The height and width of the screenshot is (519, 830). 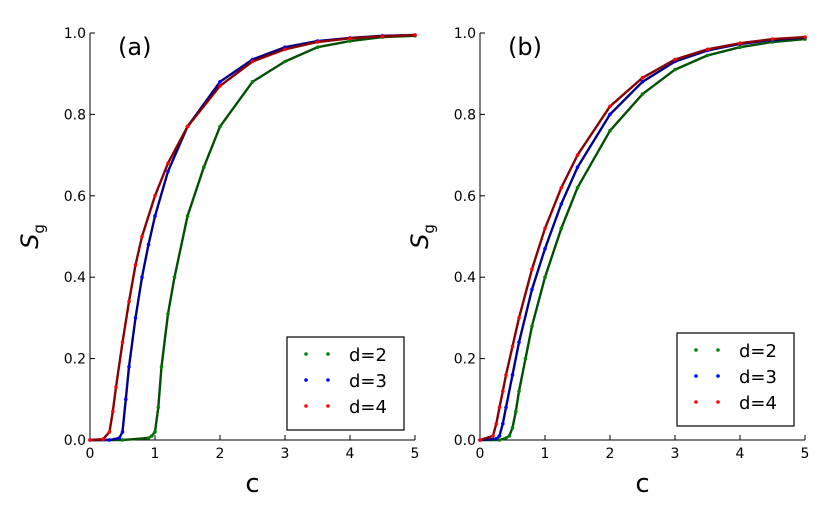 I want to click on x-tick-label: 5, so click(x=805, y=454).